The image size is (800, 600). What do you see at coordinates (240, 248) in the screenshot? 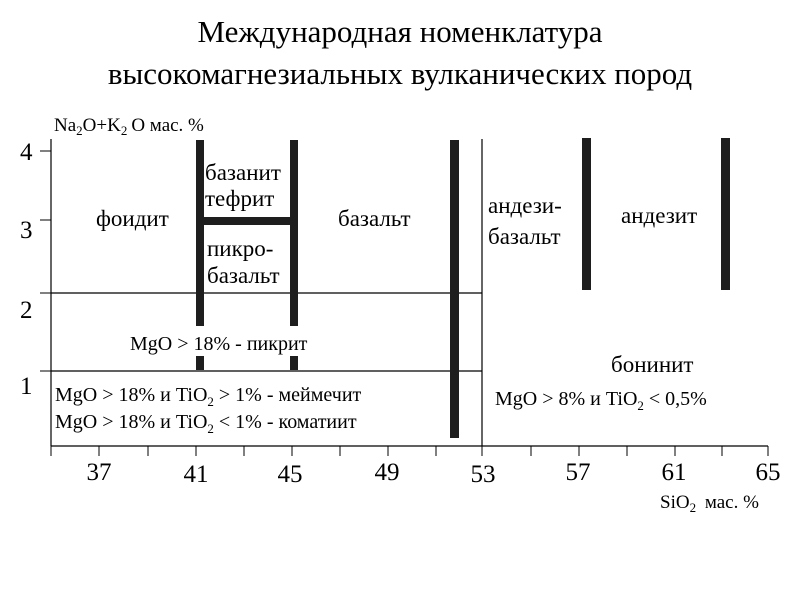
I see `field-picrobasalt-line1: пикро-` at bounding box center [240, 248].